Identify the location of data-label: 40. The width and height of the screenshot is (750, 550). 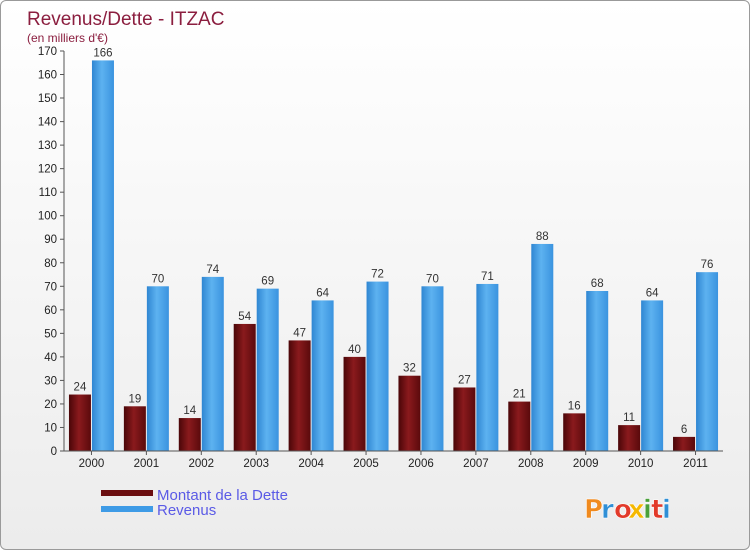
(354, 350).